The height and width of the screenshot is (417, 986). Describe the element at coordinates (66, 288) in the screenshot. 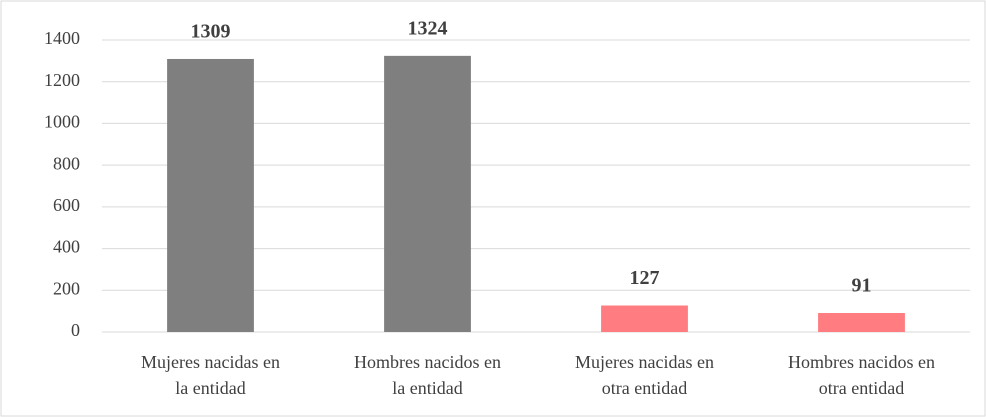

I see `y-tick-label: 200` at that location.